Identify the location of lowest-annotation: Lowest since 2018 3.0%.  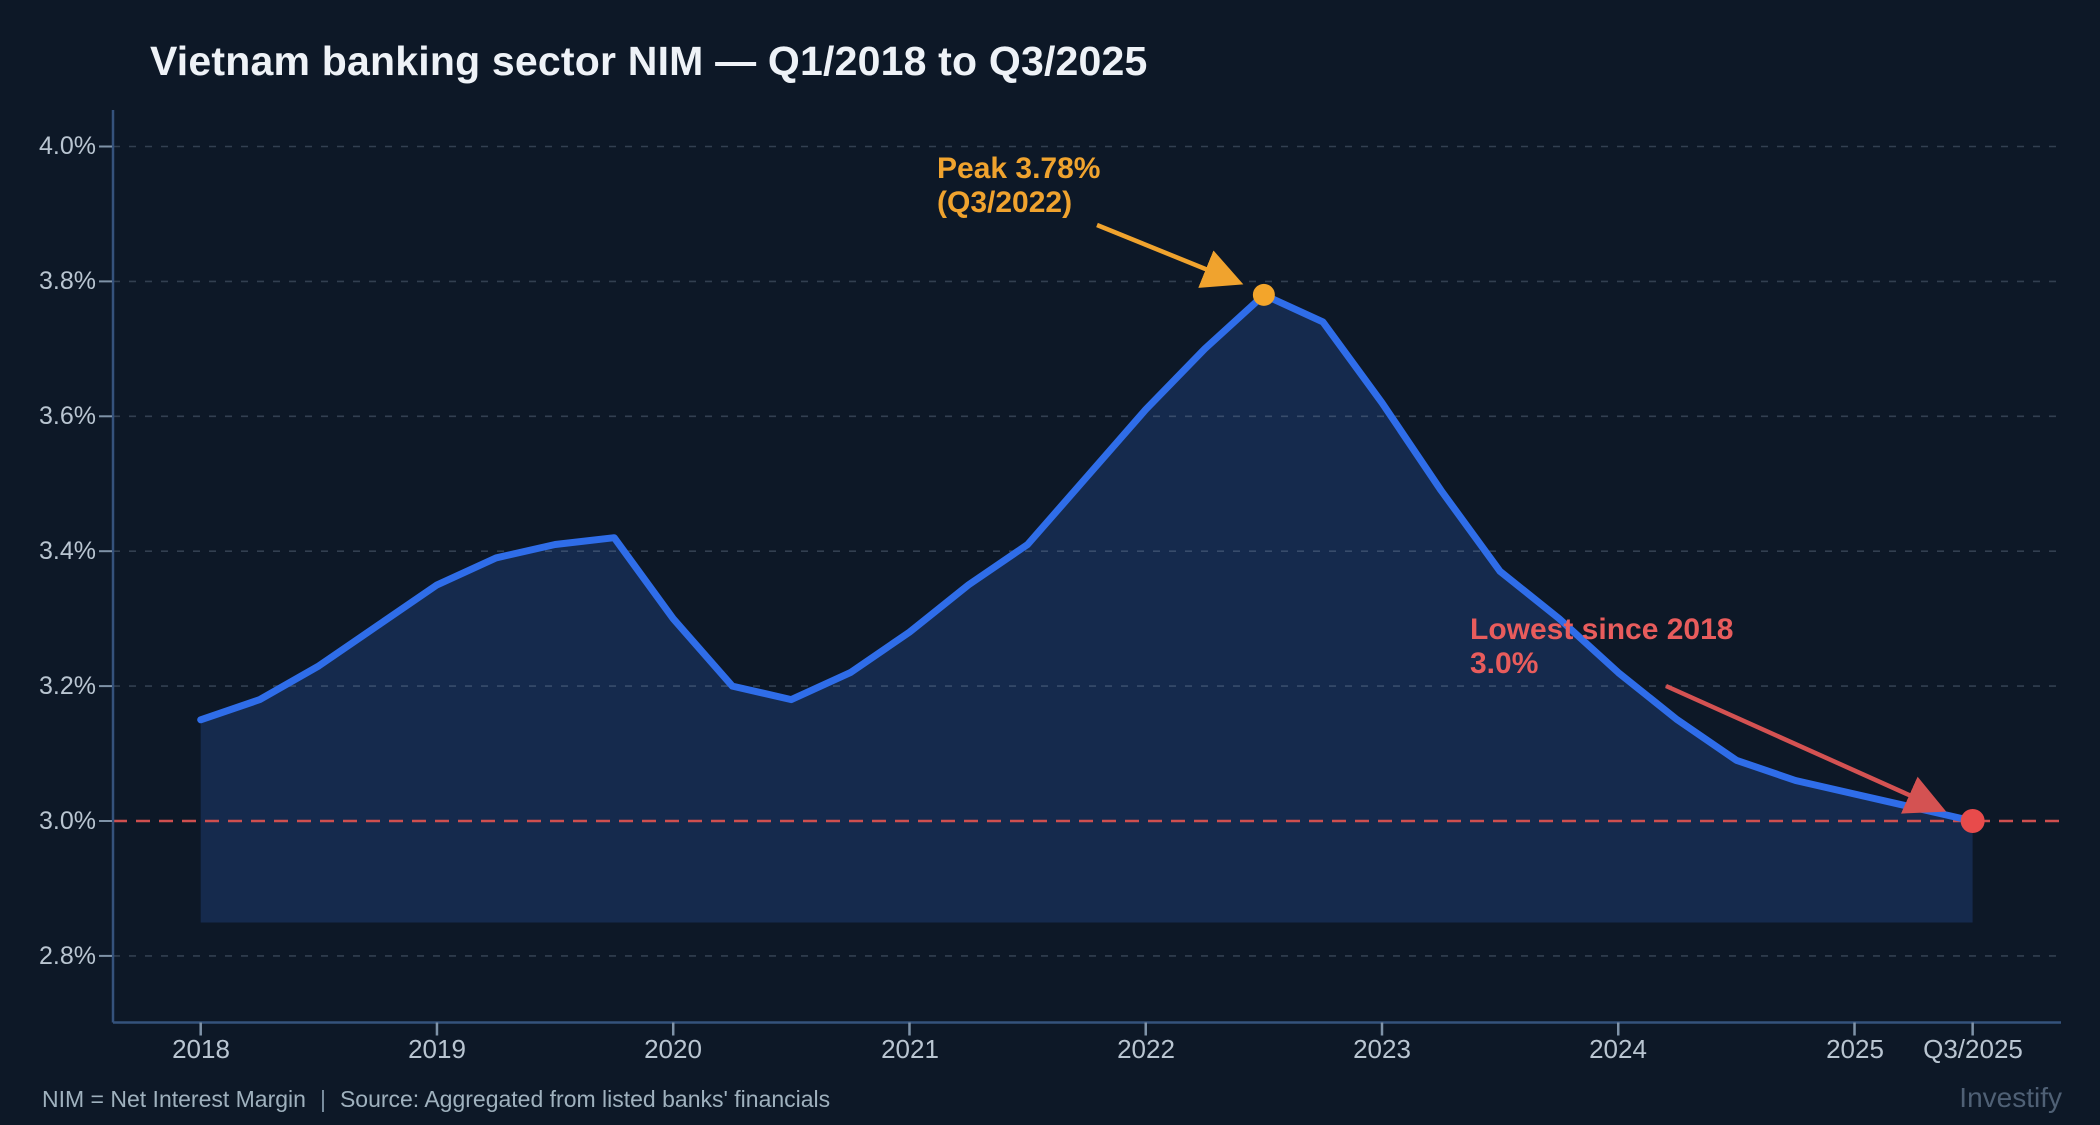
(1601, 647).